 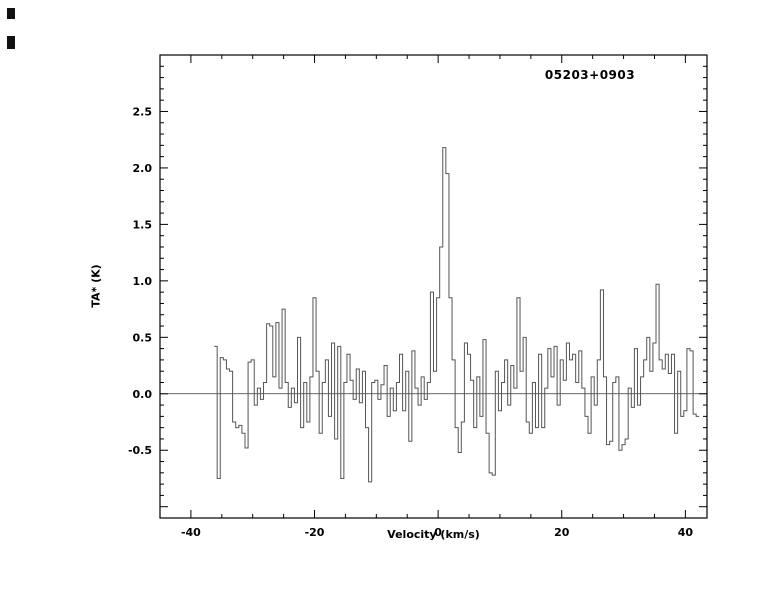 I want to click on y-tick-label: 0.5, so click(x=143, y=337).